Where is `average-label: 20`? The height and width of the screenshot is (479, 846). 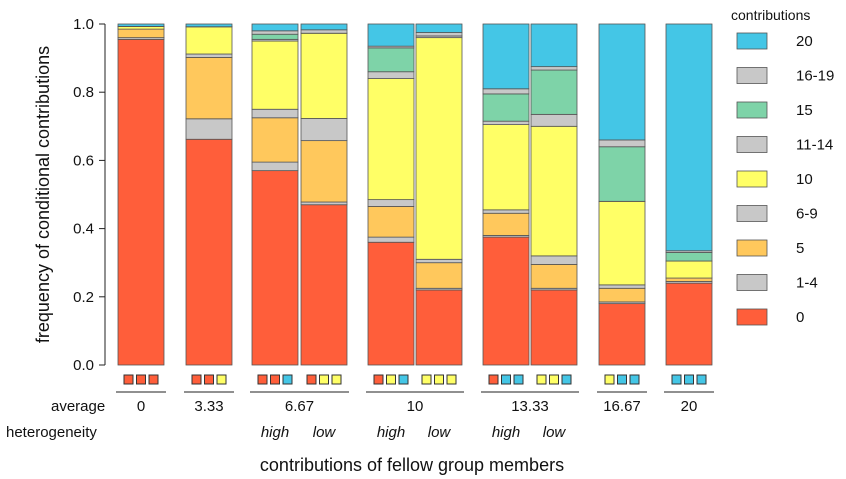 average-label: 20 is located at coordinates (689, 406).